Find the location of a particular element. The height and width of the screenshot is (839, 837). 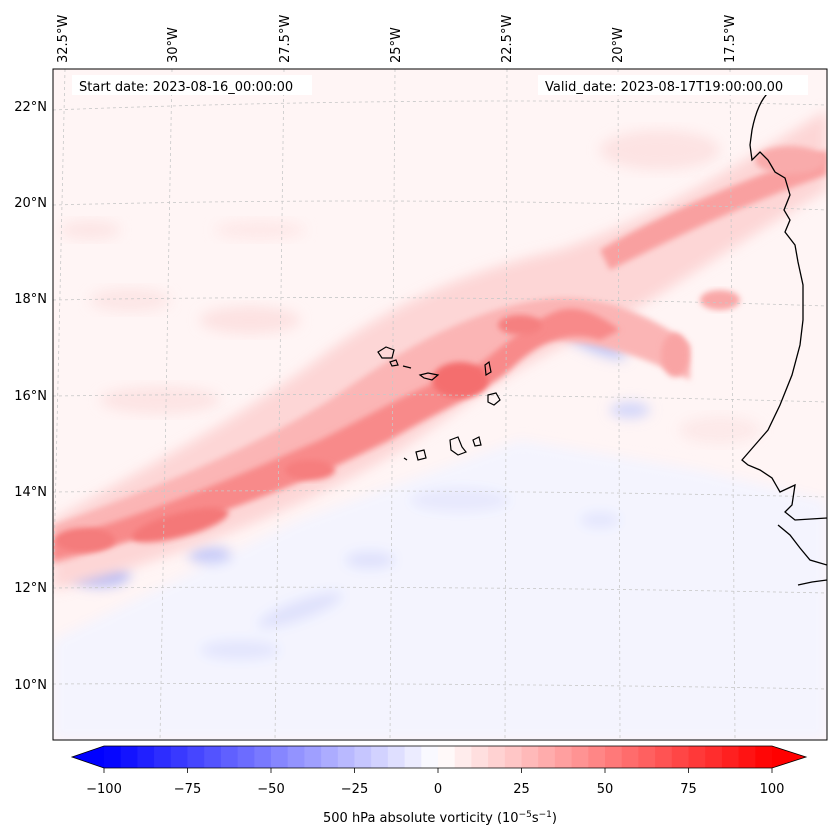

colorbar-tick-label: 25 is located at coordinates (521, 789).